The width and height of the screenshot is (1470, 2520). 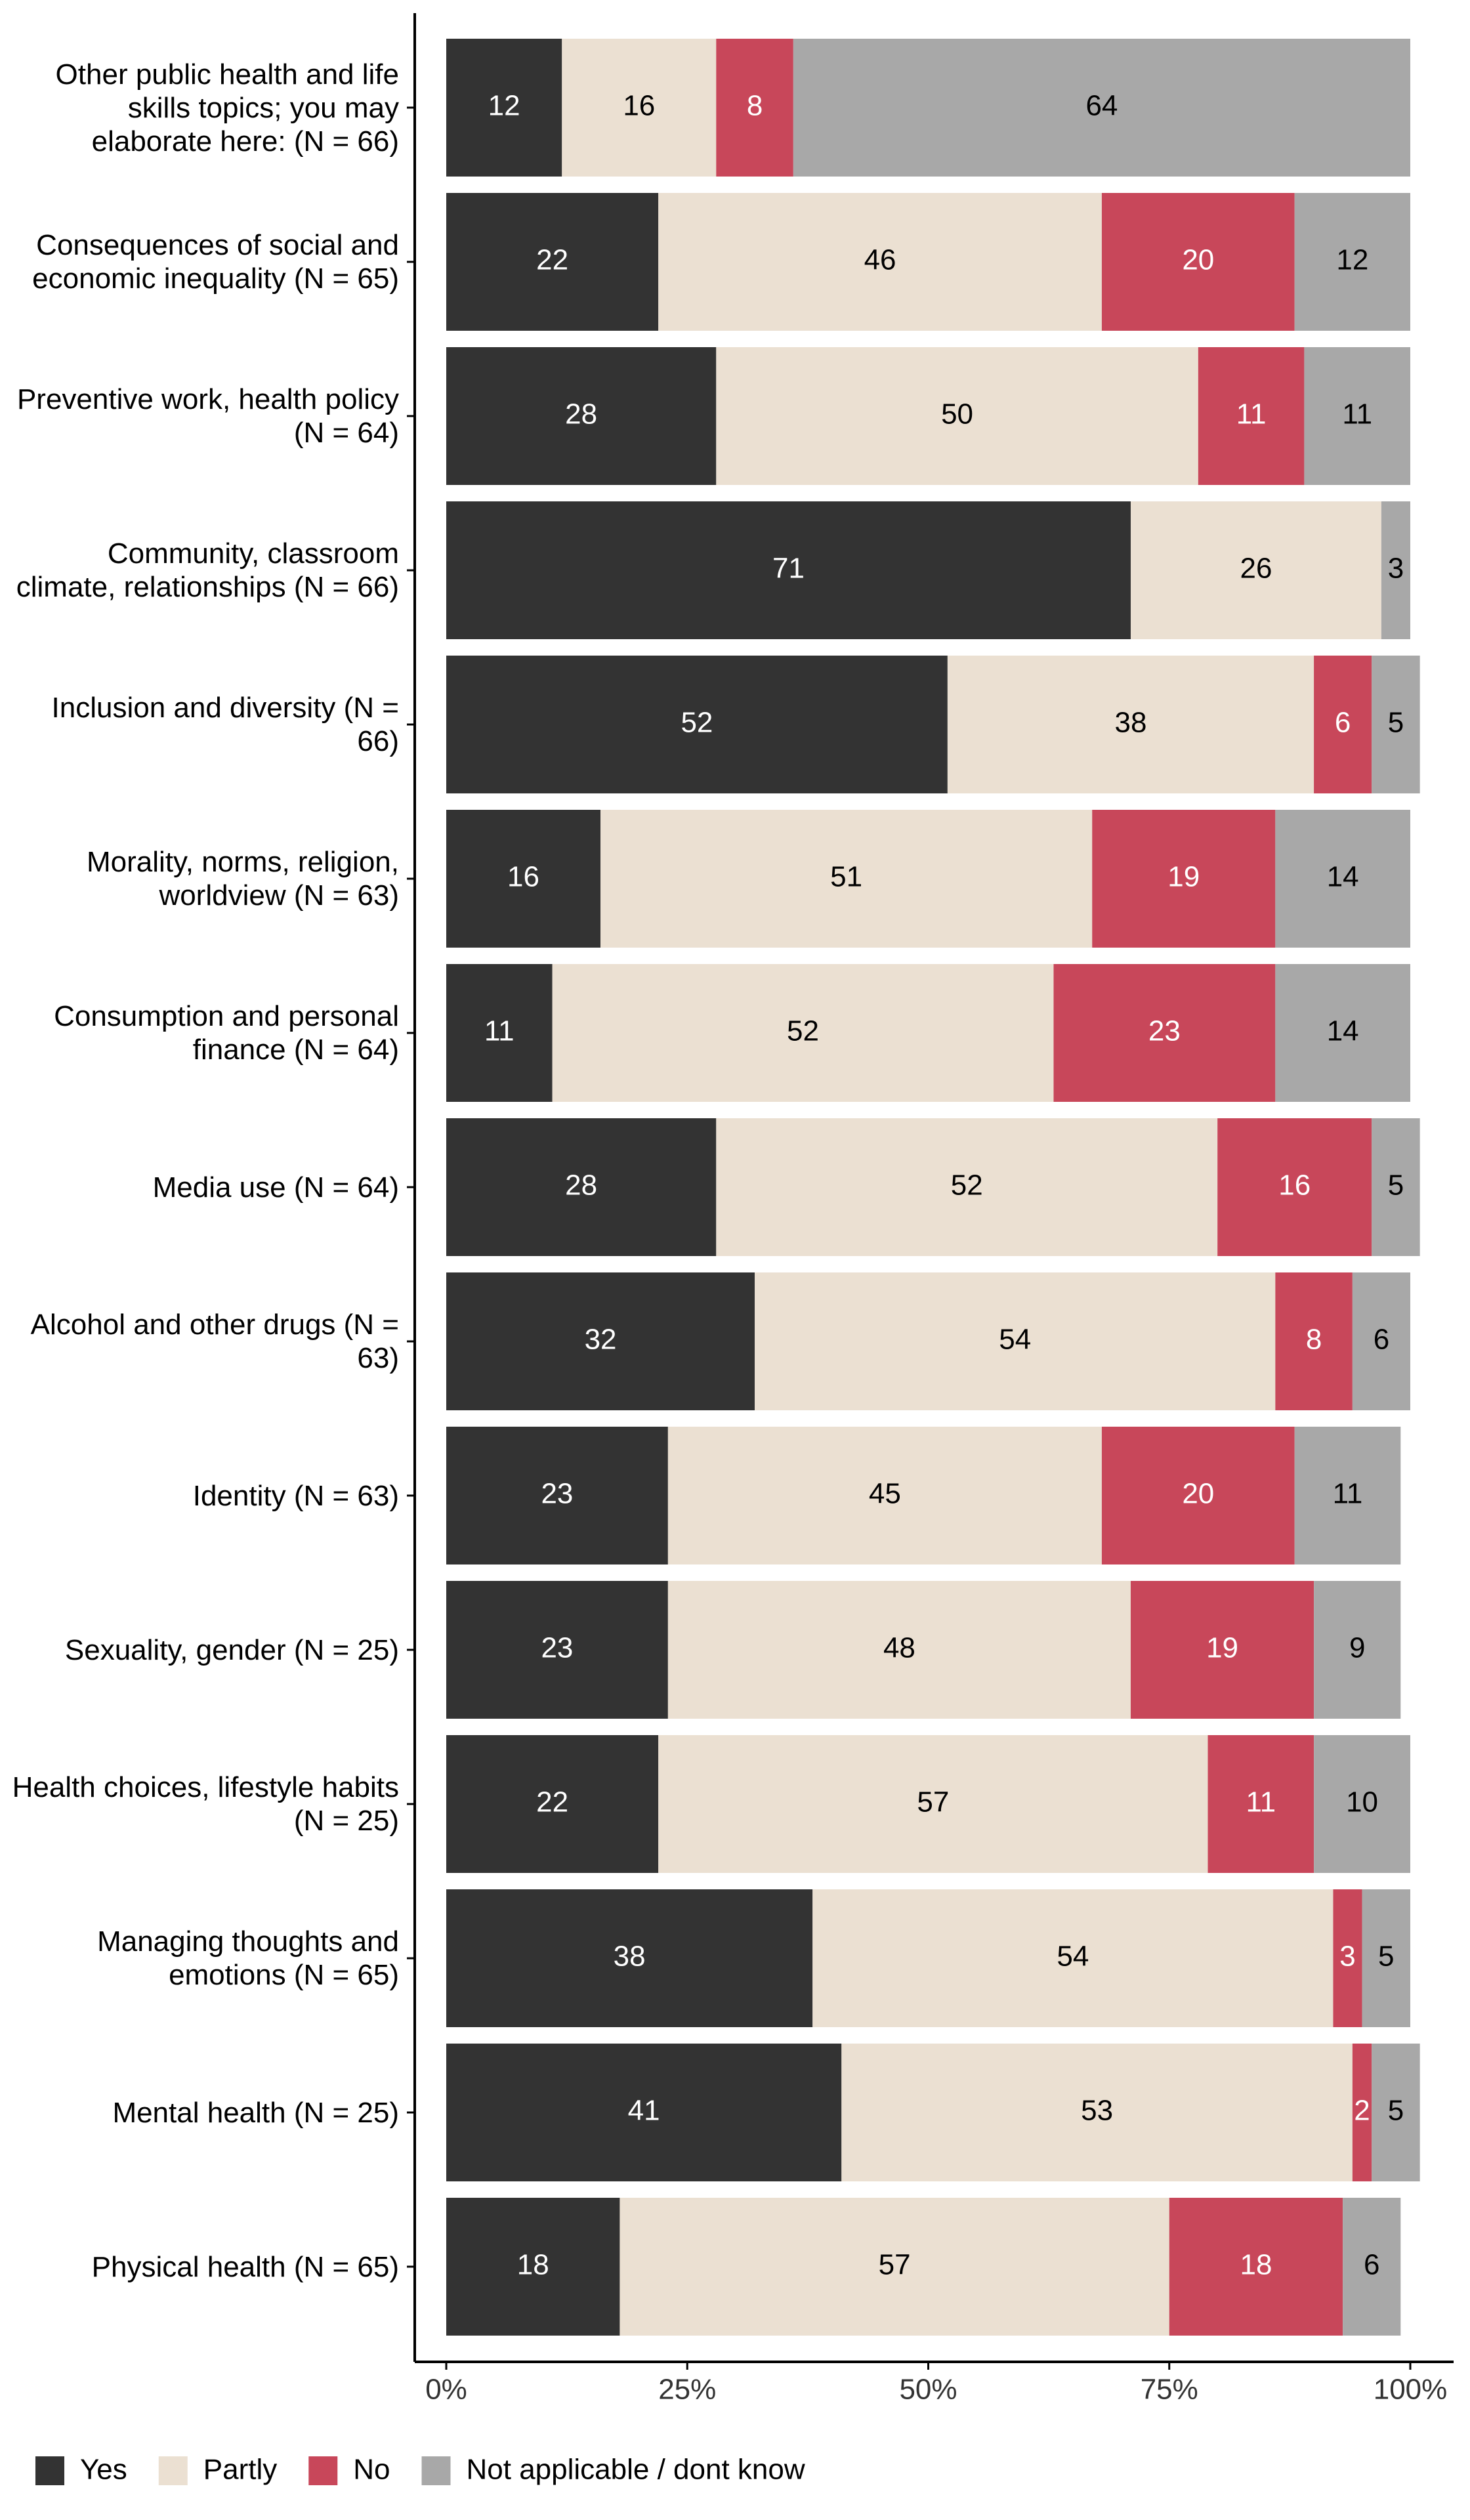 I want to click on data-label: 50, so click(x=957, y=414).